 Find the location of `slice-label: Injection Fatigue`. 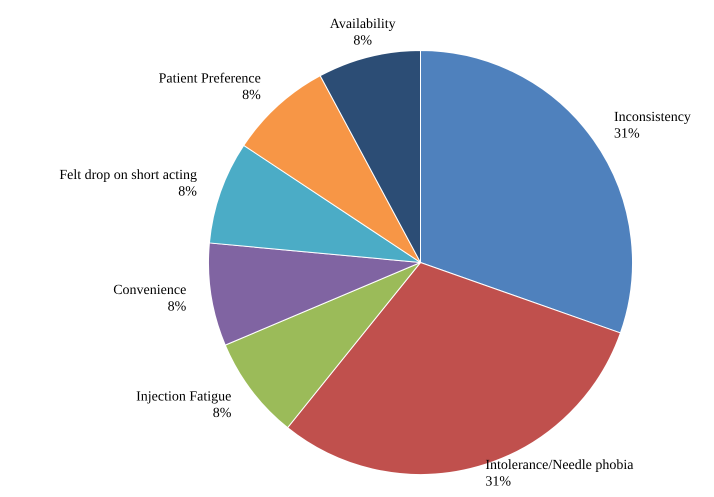

slice-label: Injection Fatigue is located at coordinates (184, 397).